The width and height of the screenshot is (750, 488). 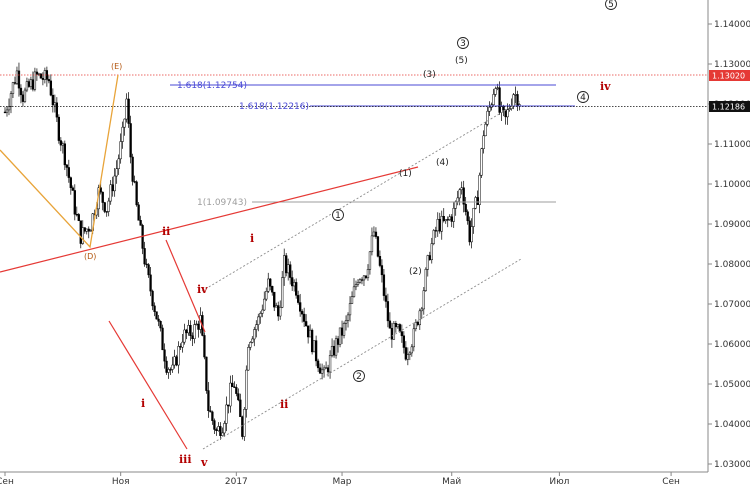 What do you see at coordinates (185, 286) in the screenshot?
I see `wedge-upper` at bounding box center [185, 286].